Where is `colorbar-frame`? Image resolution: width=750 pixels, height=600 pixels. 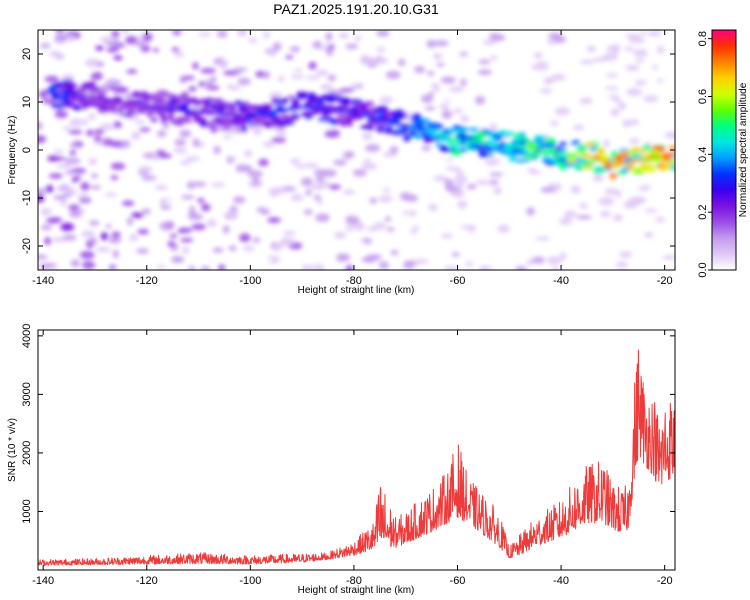
colorbar-frame is located at coordinates (724, 150).